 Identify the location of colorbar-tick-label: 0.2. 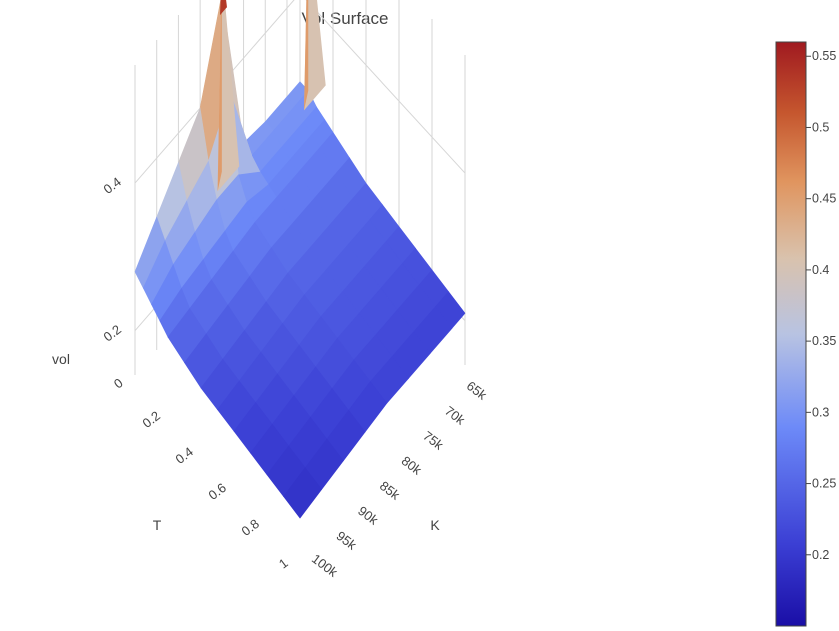
(820, 555).